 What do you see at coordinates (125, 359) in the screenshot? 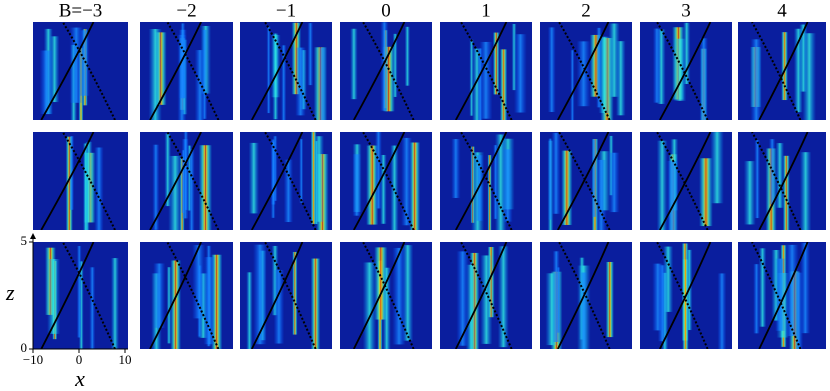
I see `x-tick-label: 10` at bounding box center [125, 359].